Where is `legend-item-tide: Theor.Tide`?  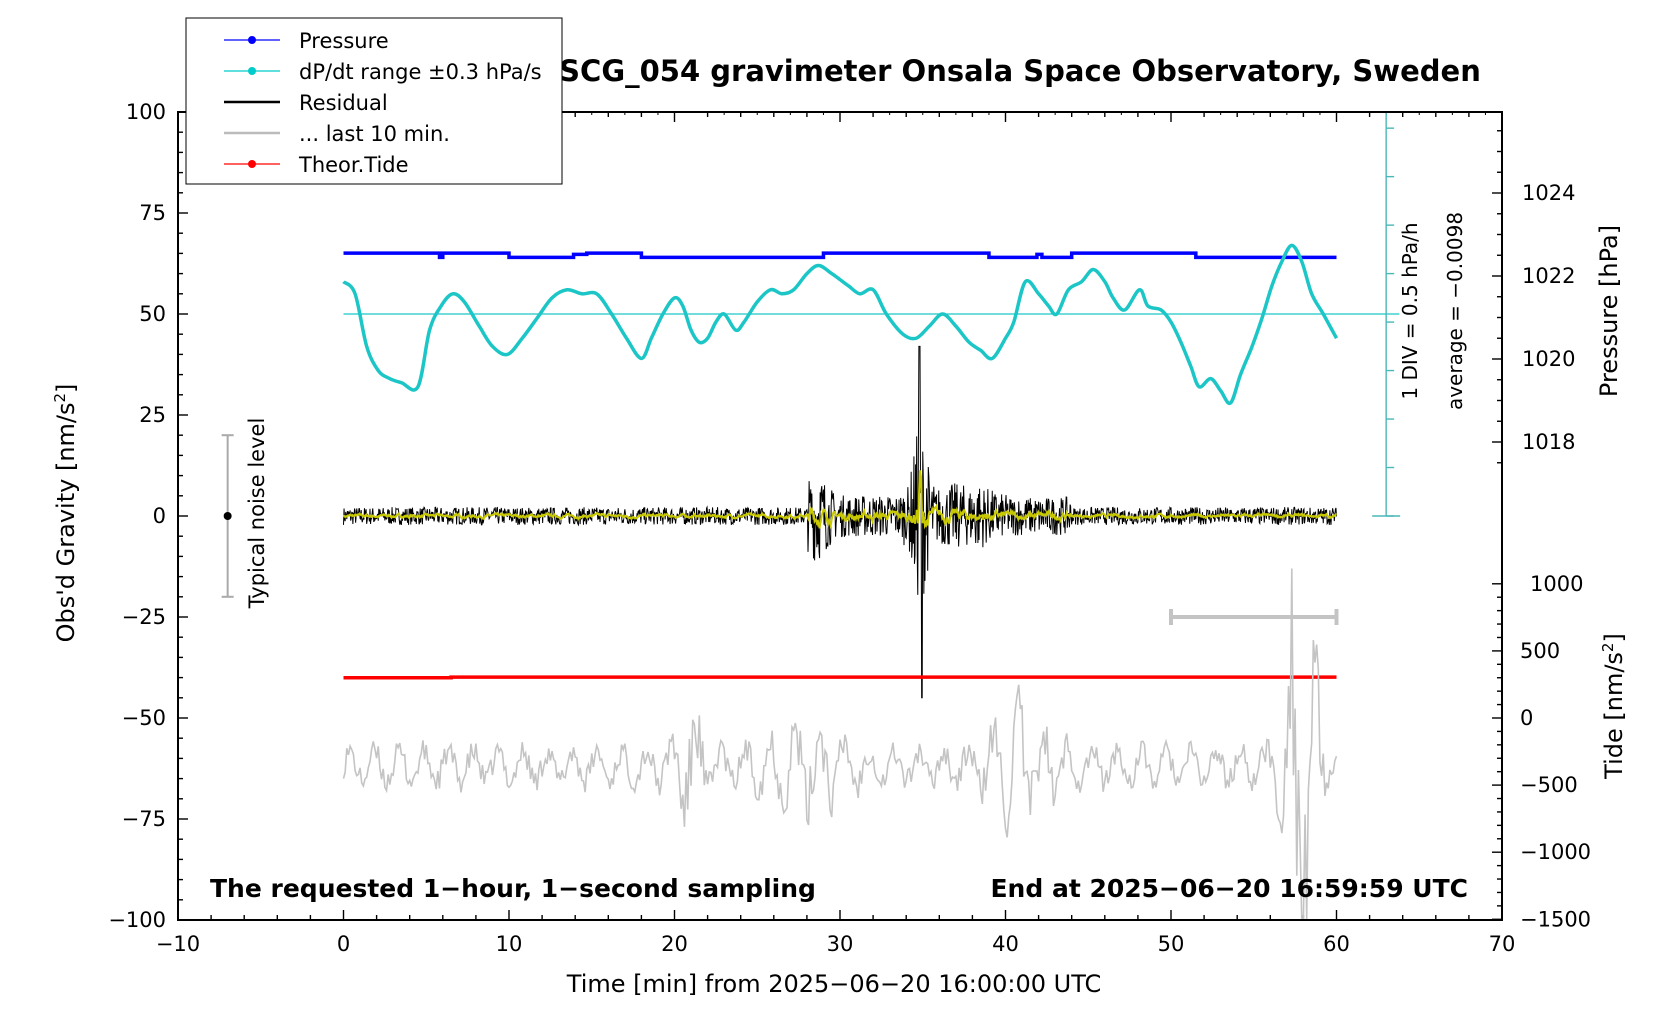
legend-item-tide: Theor.Tide is located at coordinates (316, 165).